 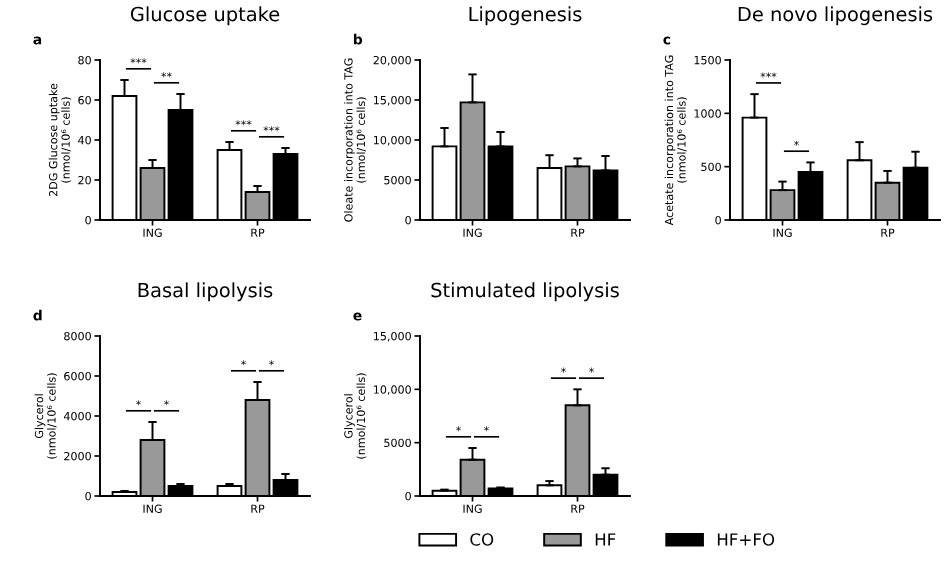 I want to click on chart-title: Stimulated lipolysis, so click(x=525, y=292).